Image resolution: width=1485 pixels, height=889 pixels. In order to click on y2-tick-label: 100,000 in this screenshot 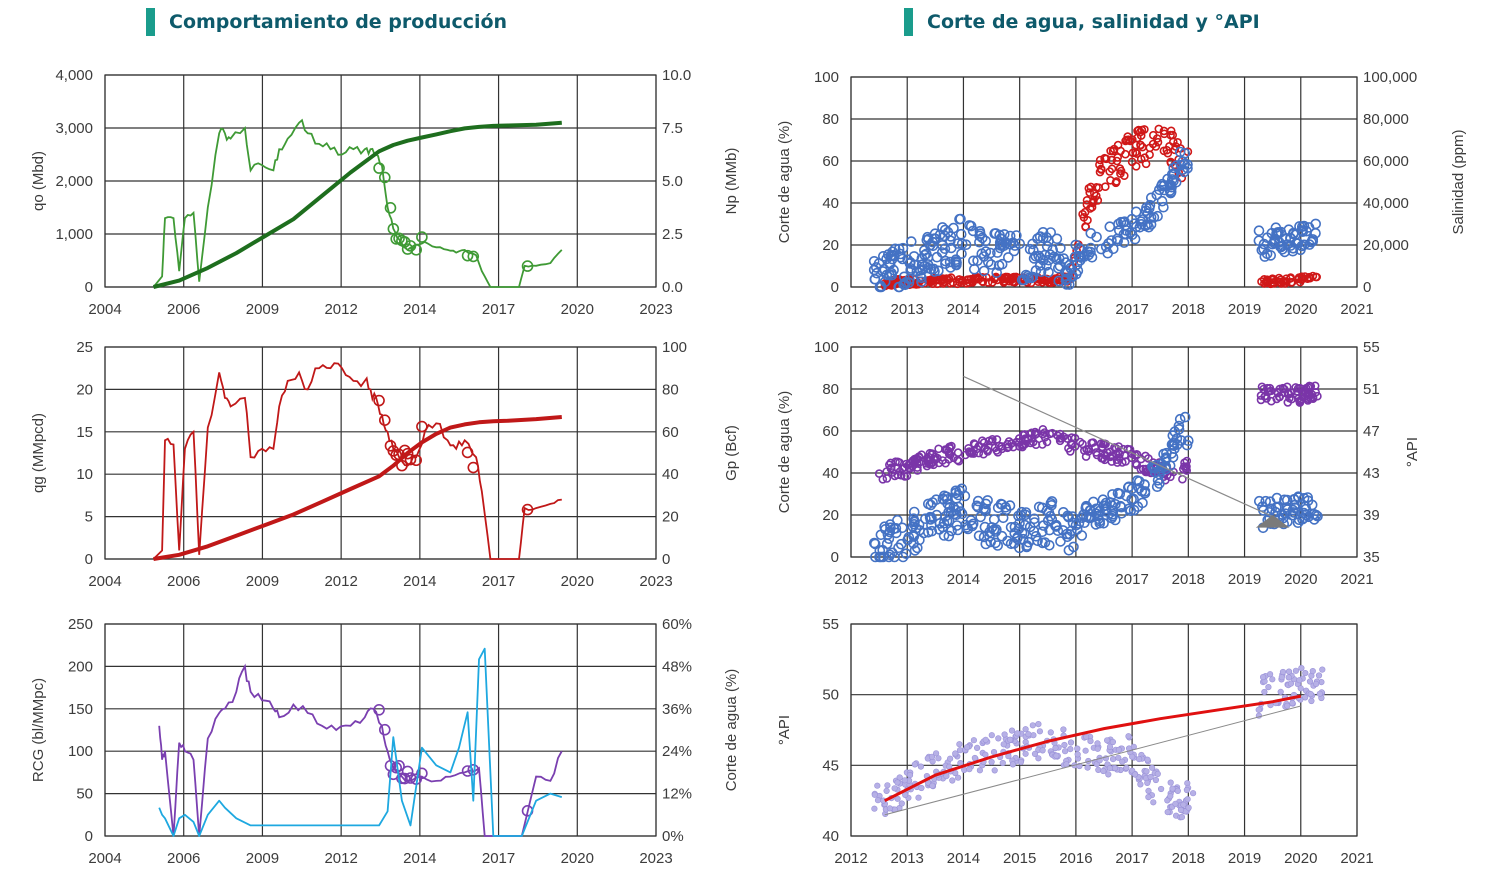, I will do `click(1390, 77)`.